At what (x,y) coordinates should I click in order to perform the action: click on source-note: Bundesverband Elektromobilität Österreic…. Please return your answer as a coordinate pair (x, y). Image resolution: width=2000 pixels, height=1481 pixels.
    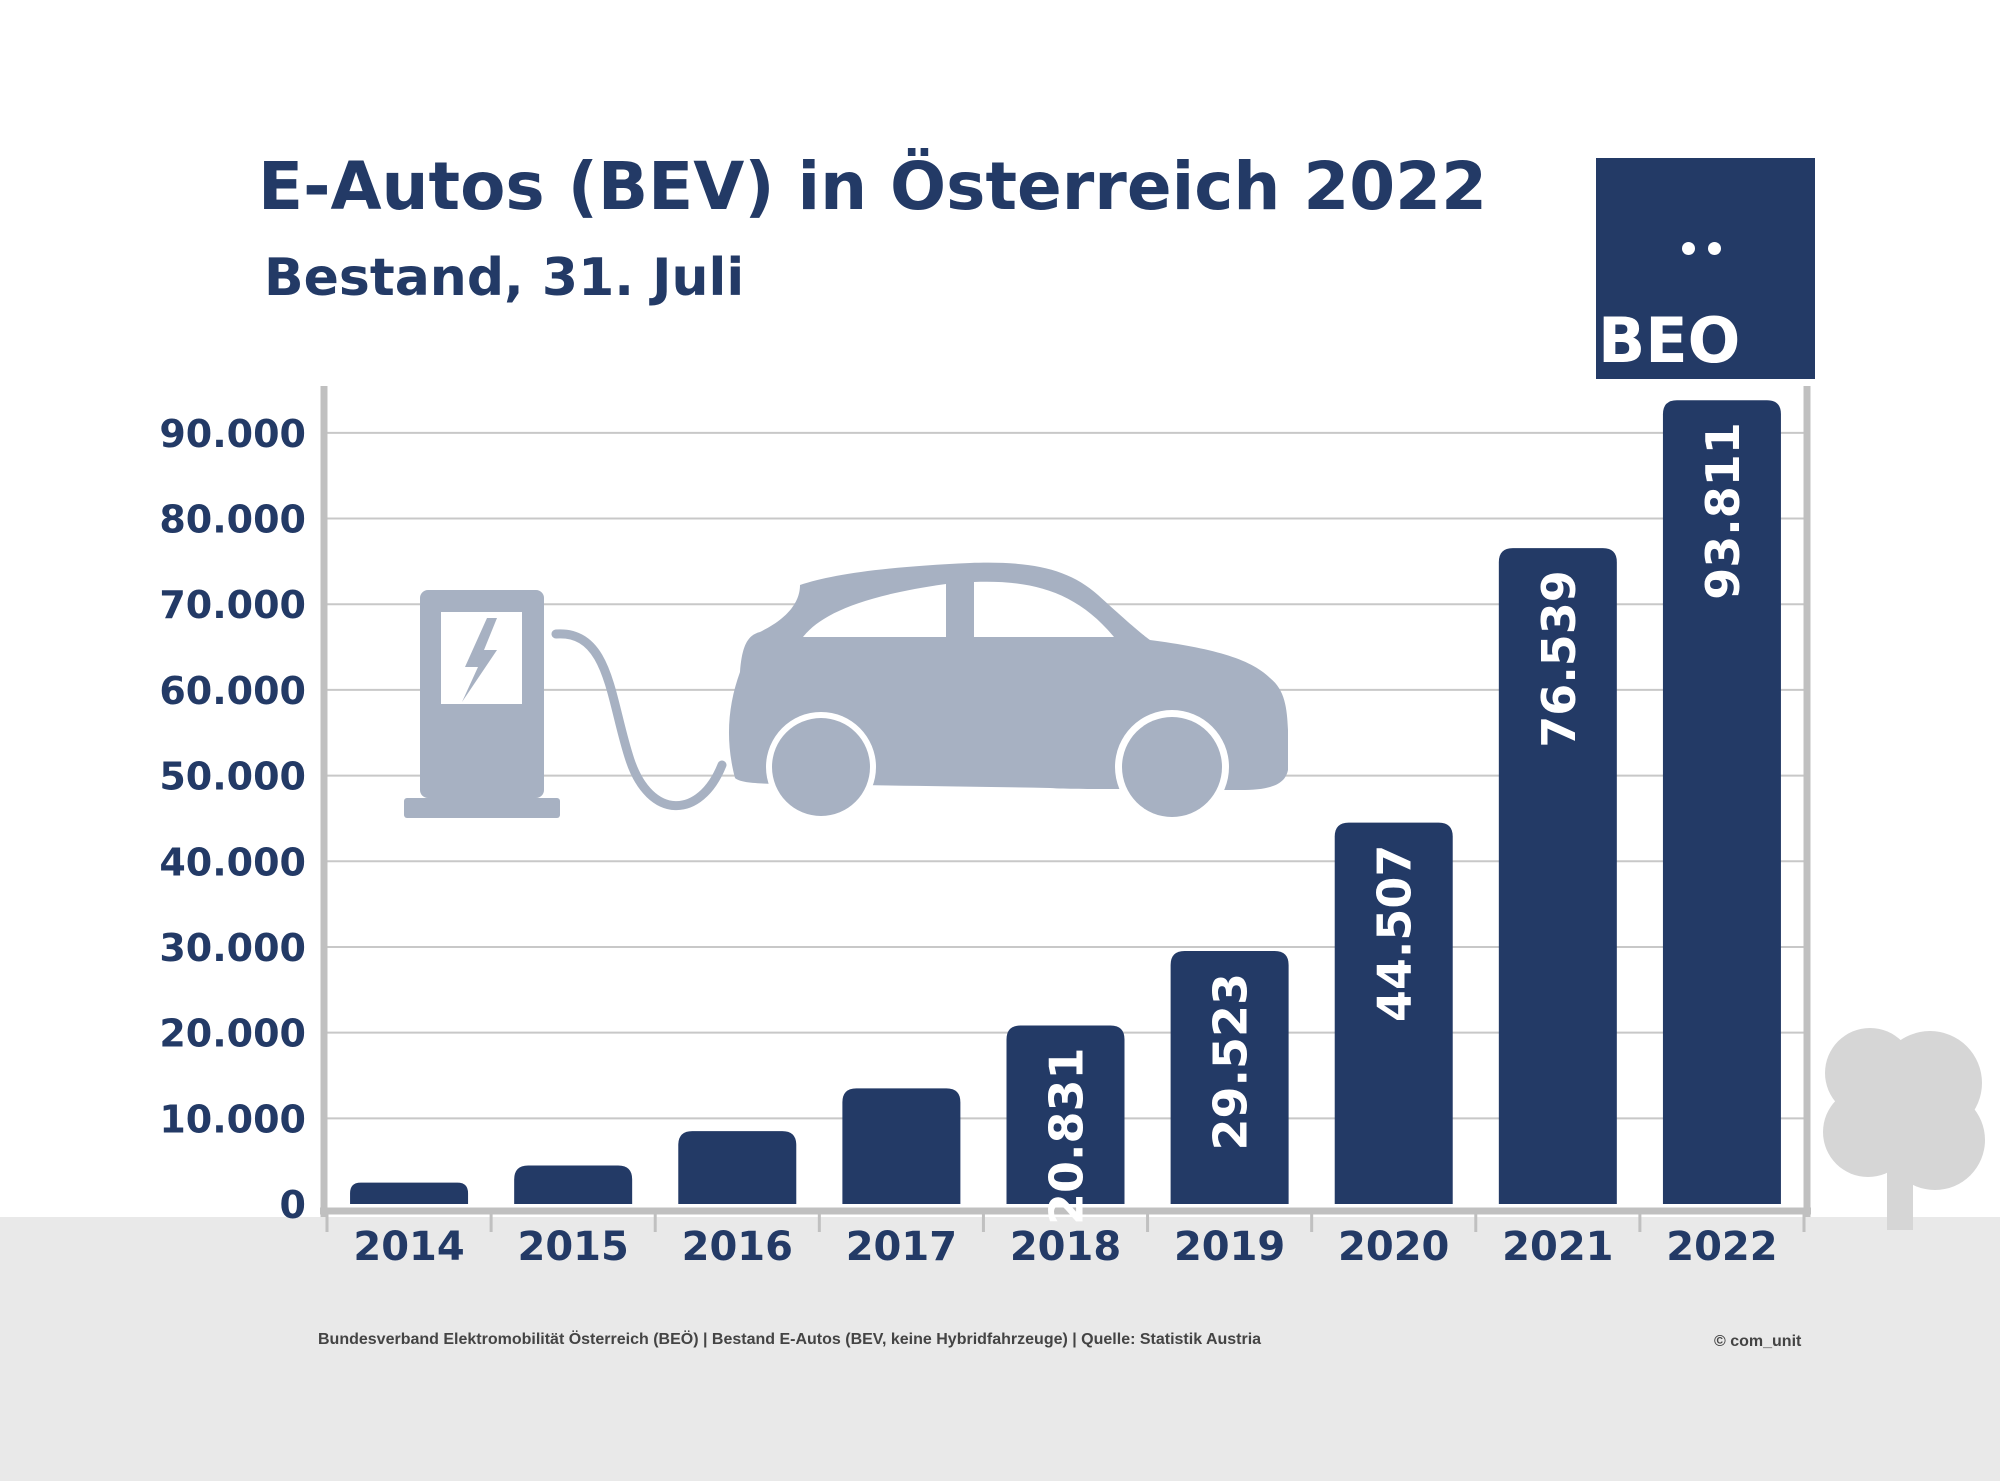
    Looking at the image, I should click on (790, 1339).